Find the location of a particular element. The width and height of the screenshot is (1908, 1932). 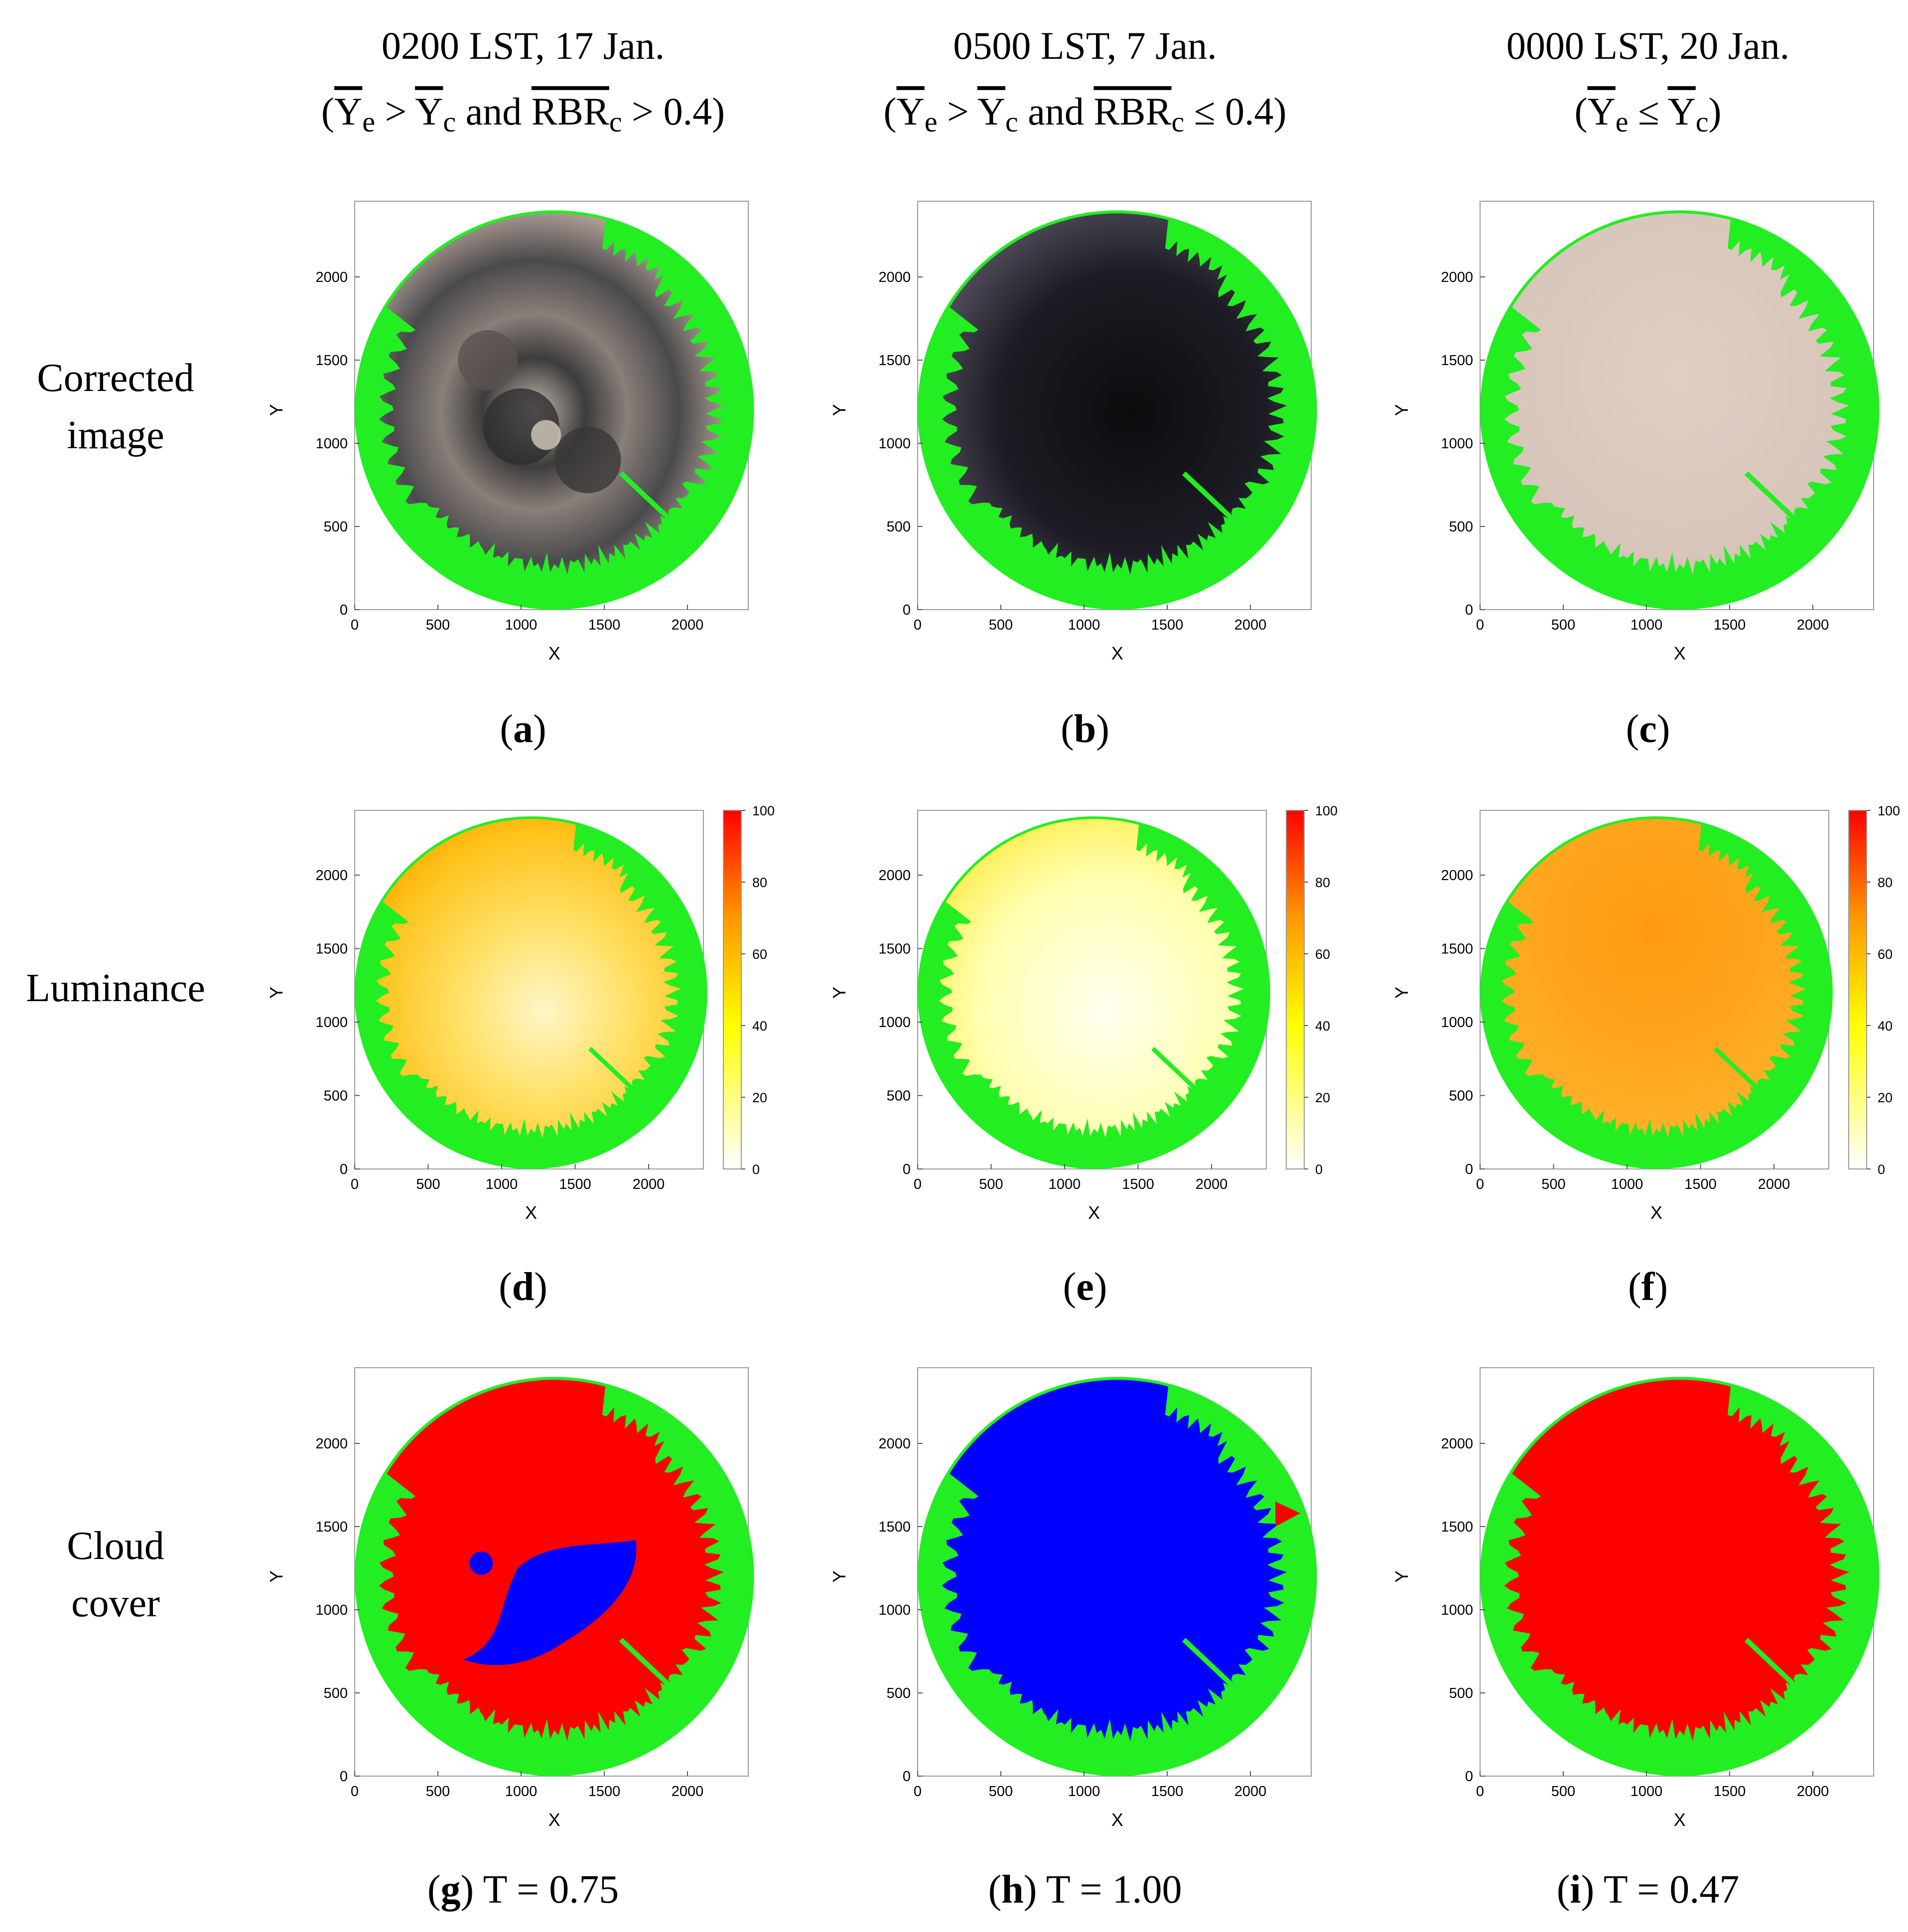

column-header-condition: (Ye > Yc and RBRc ≤ 0.4) is located at coordinates (1085, 114).